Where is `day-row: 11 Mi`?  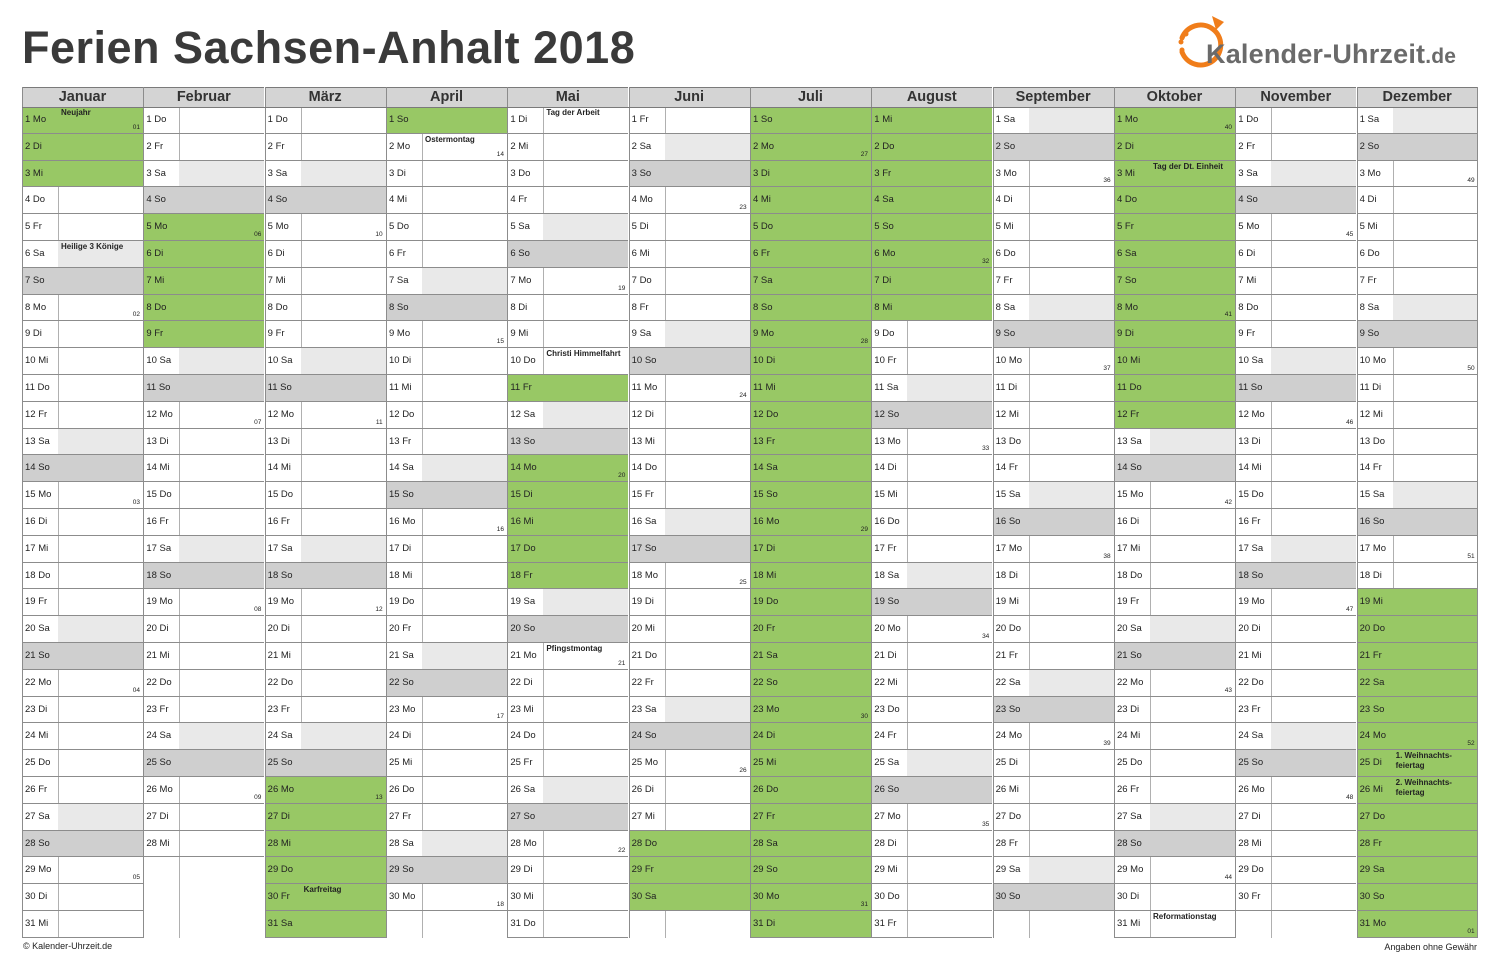
day-row: 11 Mi is located at coordinates (446, 388).